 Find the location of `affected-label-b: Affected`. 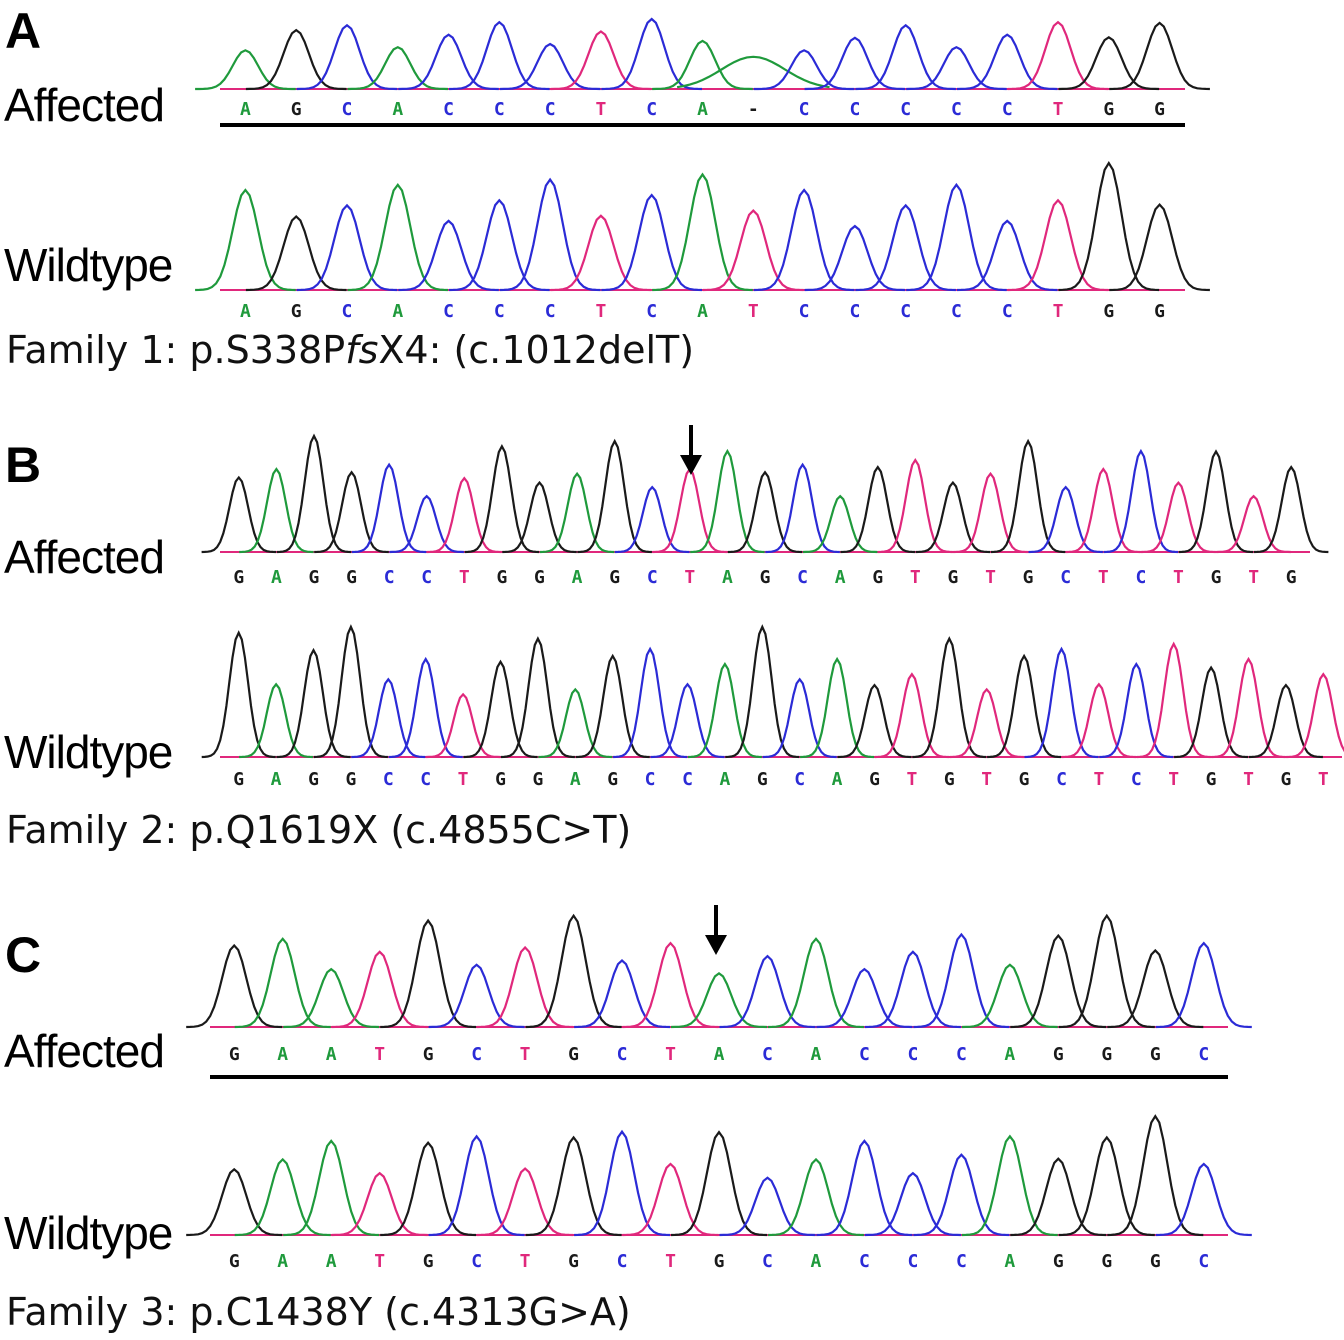

affected-label-b: Affected is located at coordinates (84, 557).